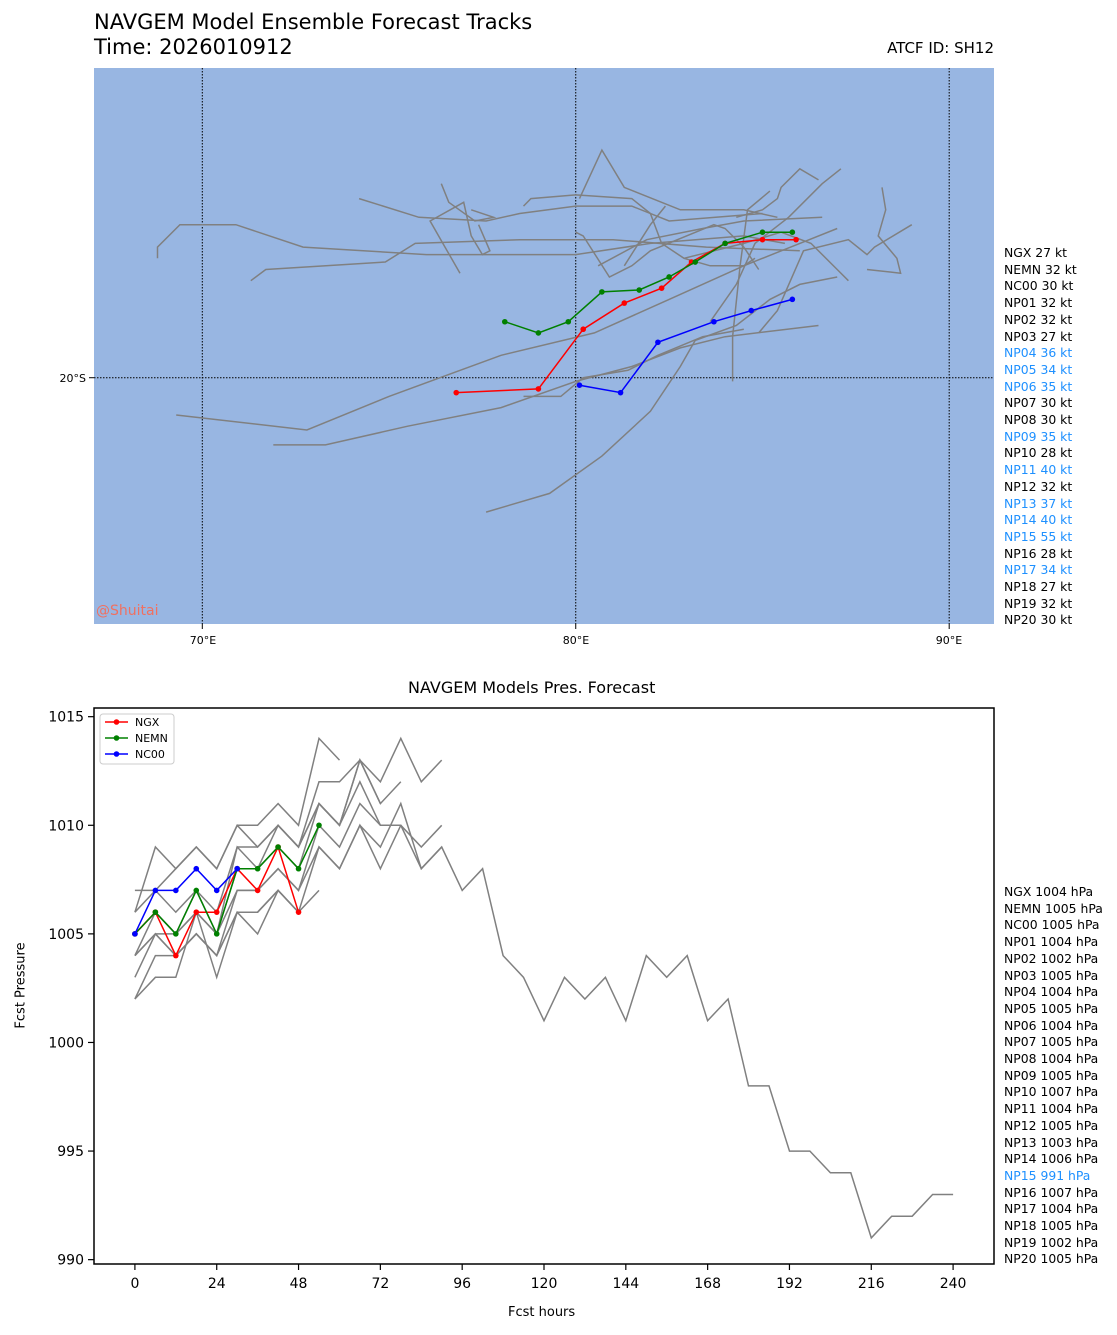 The image size is (1117, 1335). I want to click on watermark: @Shuitai, so click(127, 611).